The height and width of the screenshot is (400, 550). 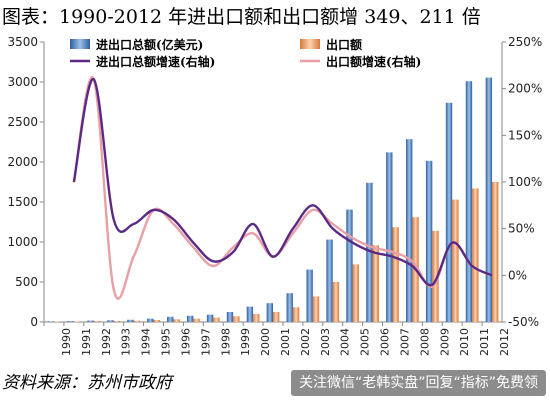 I want to click on source-note: 资料来源：苏州市政府, so click(x=275, y=383).